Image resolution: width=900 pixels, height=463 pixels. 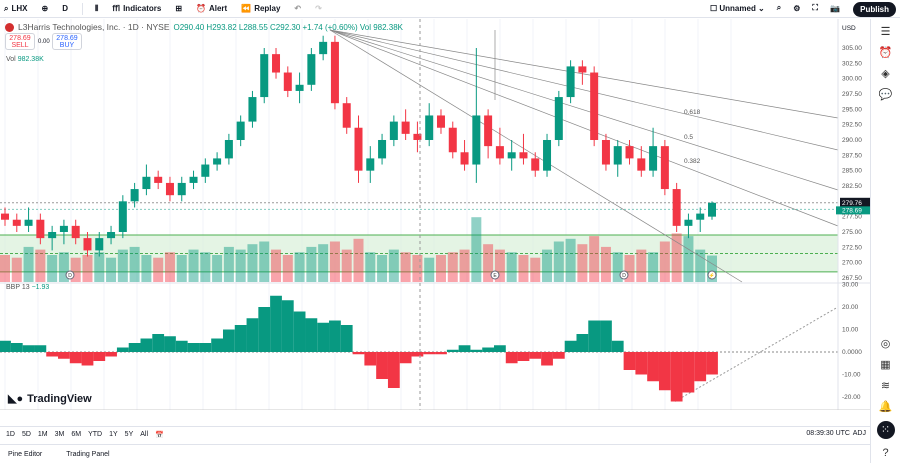 I want to click on adj-button: ADJ, so click(x=859, y=433).